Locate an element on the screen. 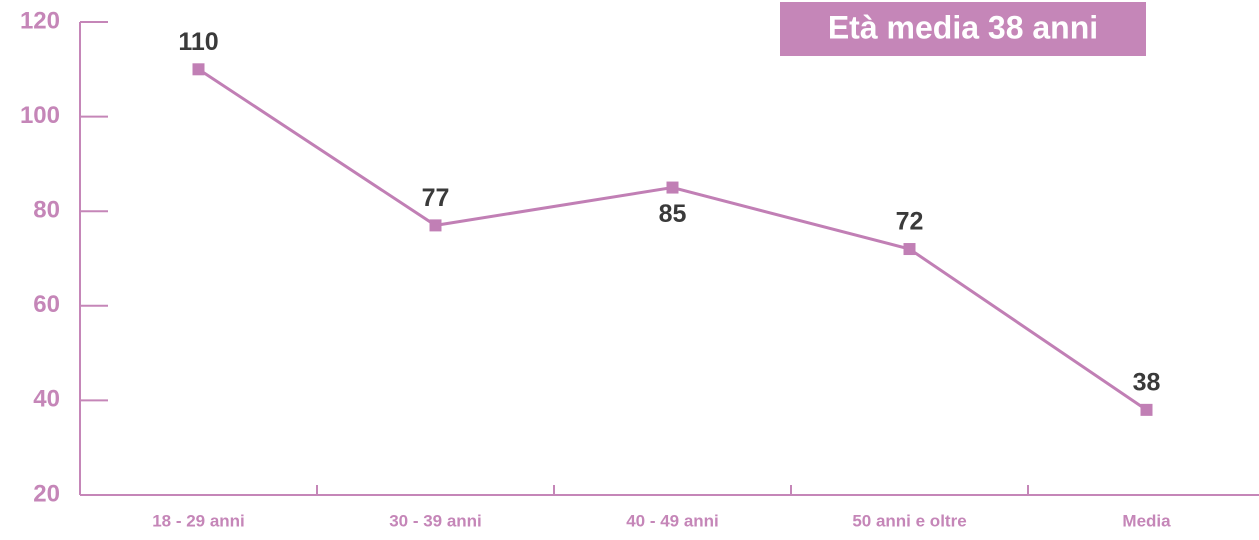  x-tick-label: 50 anni e oltre is located at coordinates (909, 520).